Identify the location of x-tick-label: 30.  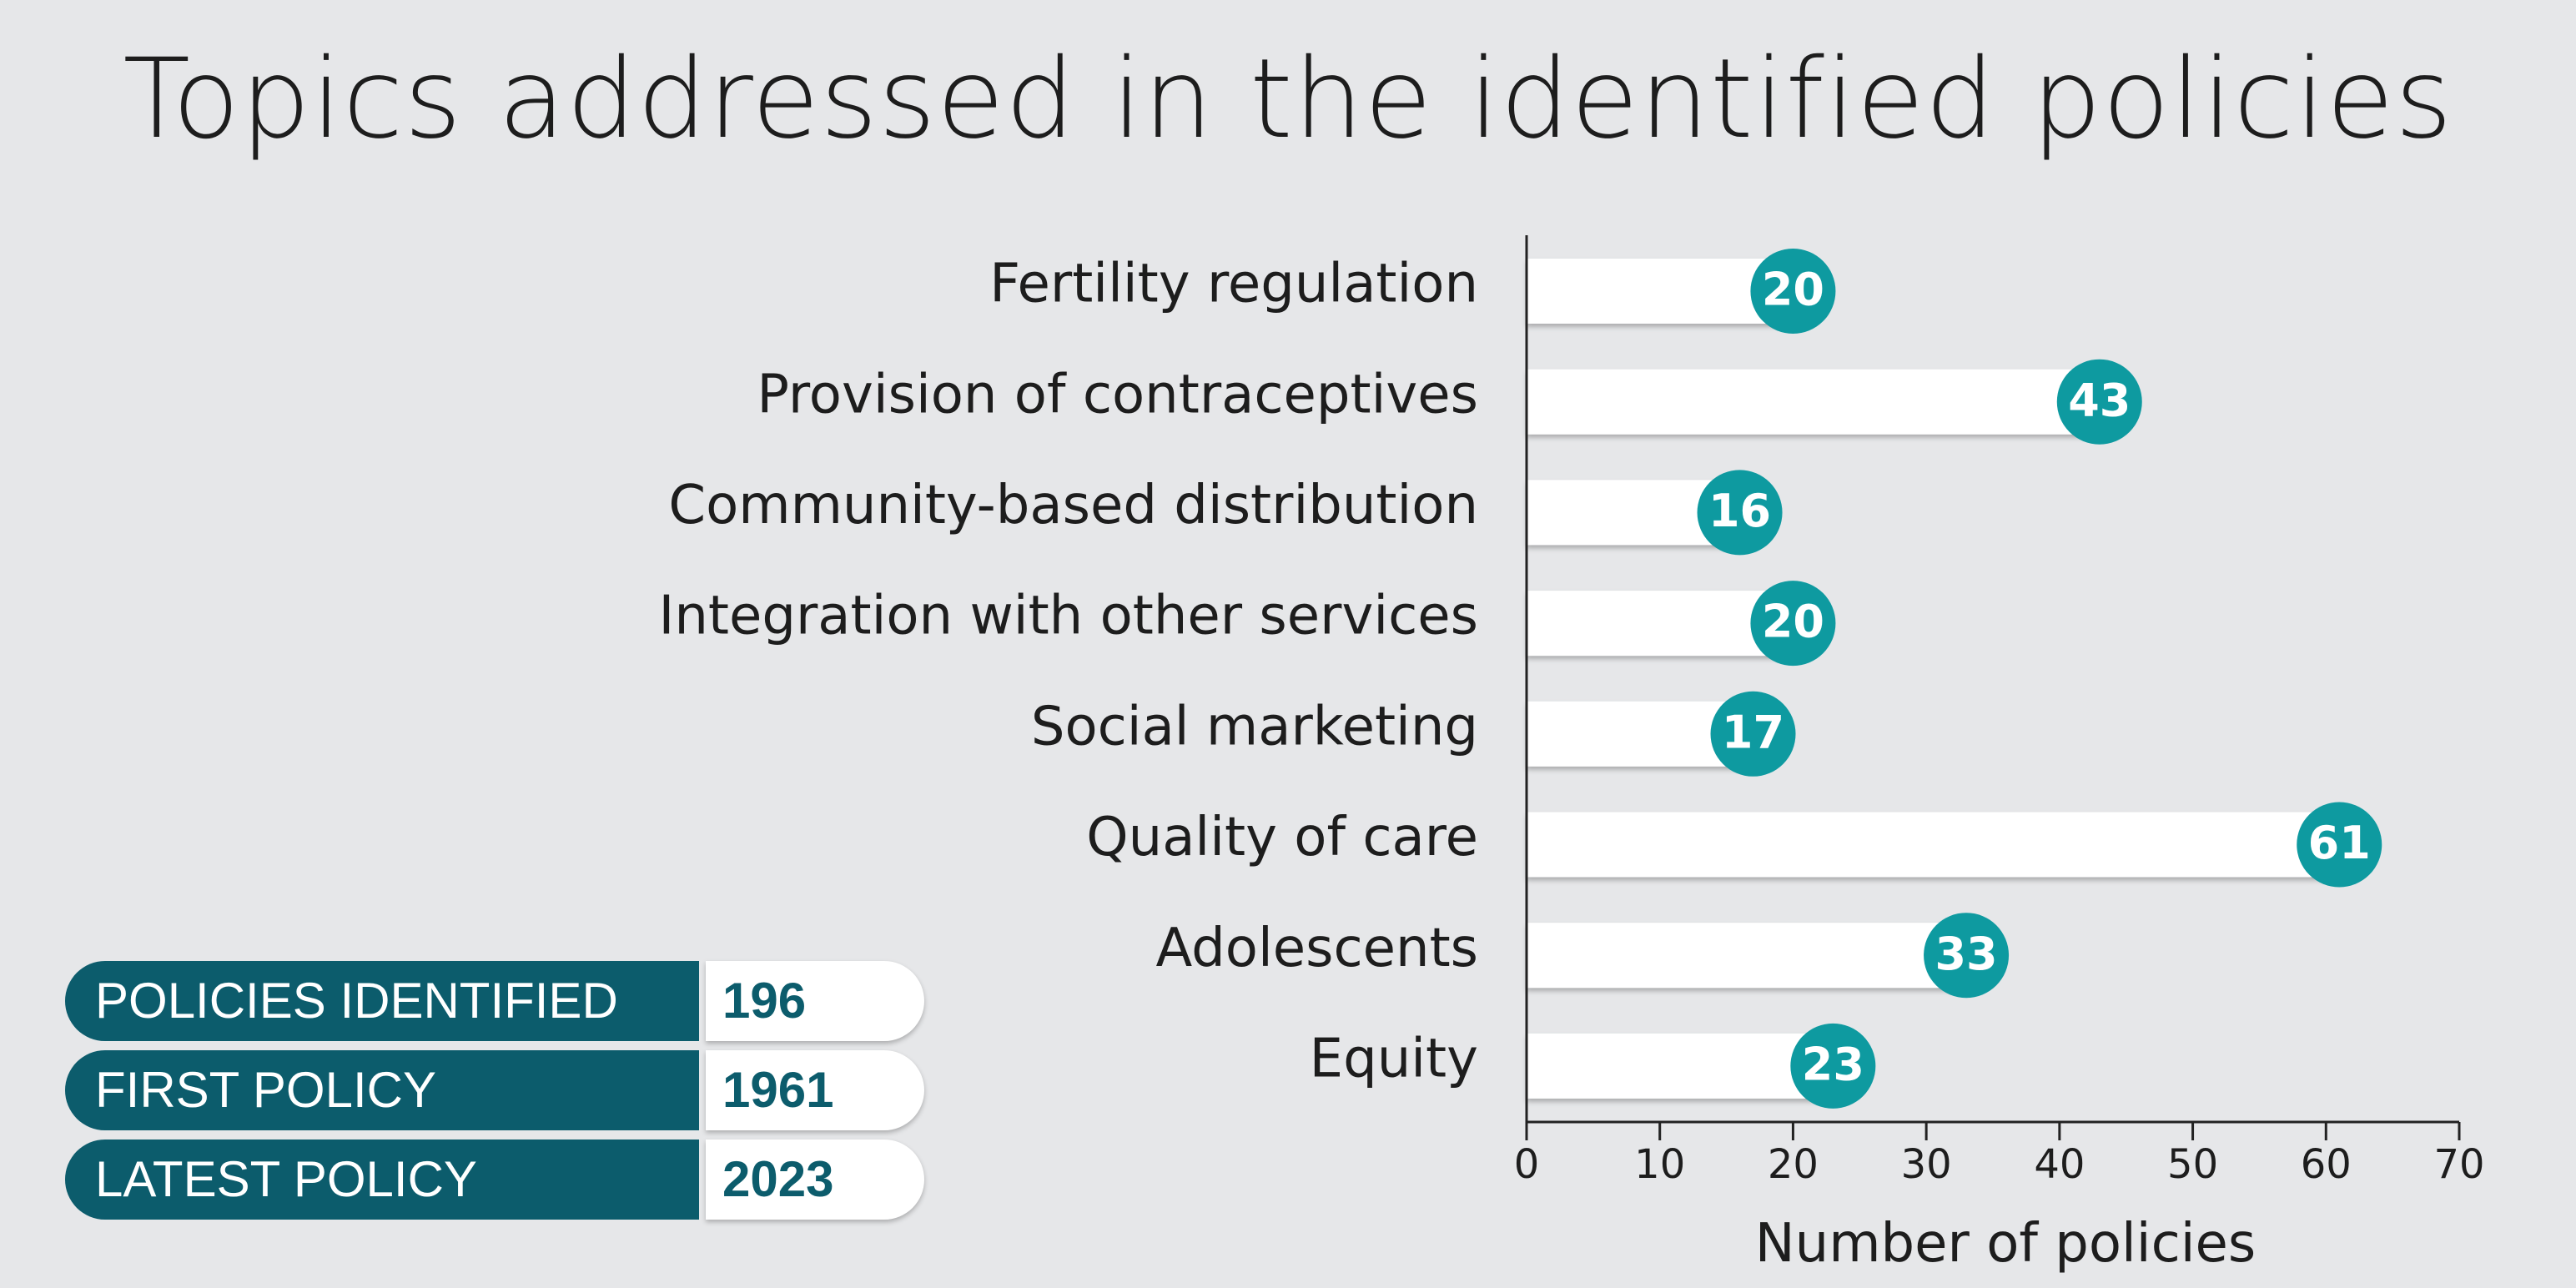
(1926, 1164).